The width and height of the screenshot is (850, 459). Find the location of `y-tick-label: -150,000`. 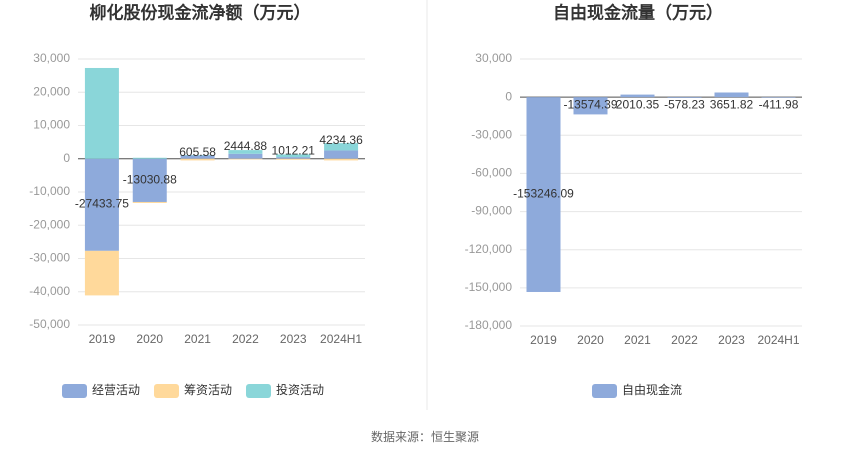

y-tick-label: -150,000 is located at coordinates (489, 287).